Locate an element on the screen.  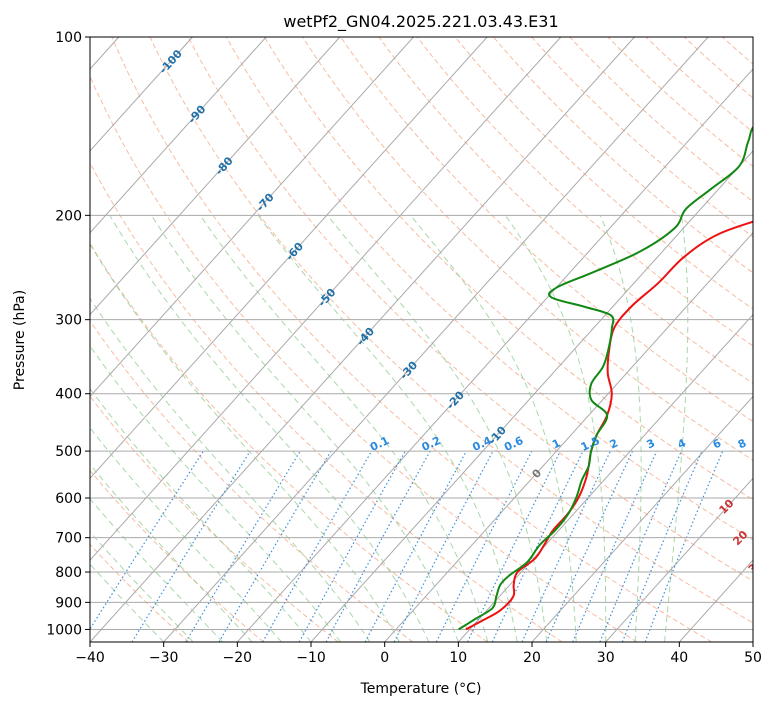
y-tick-label: 200 is located at coordinates (68, 216).